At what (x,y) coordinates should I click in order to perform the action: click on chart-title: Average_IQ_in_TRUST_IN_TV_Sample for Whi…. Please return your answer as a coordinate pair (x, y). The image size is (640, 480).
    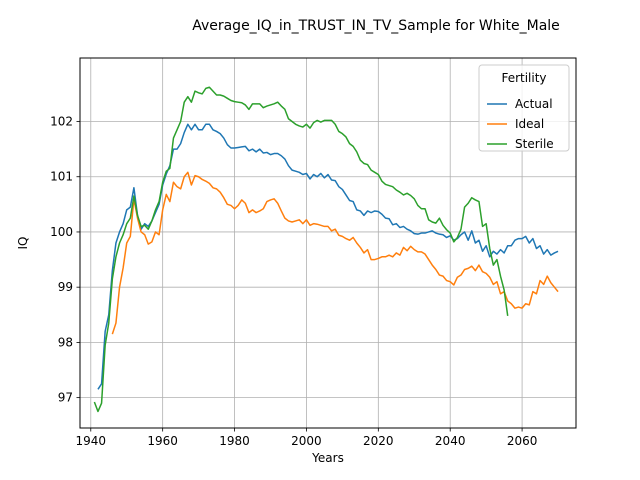
    Looking at the image, I should click on (376, 26).